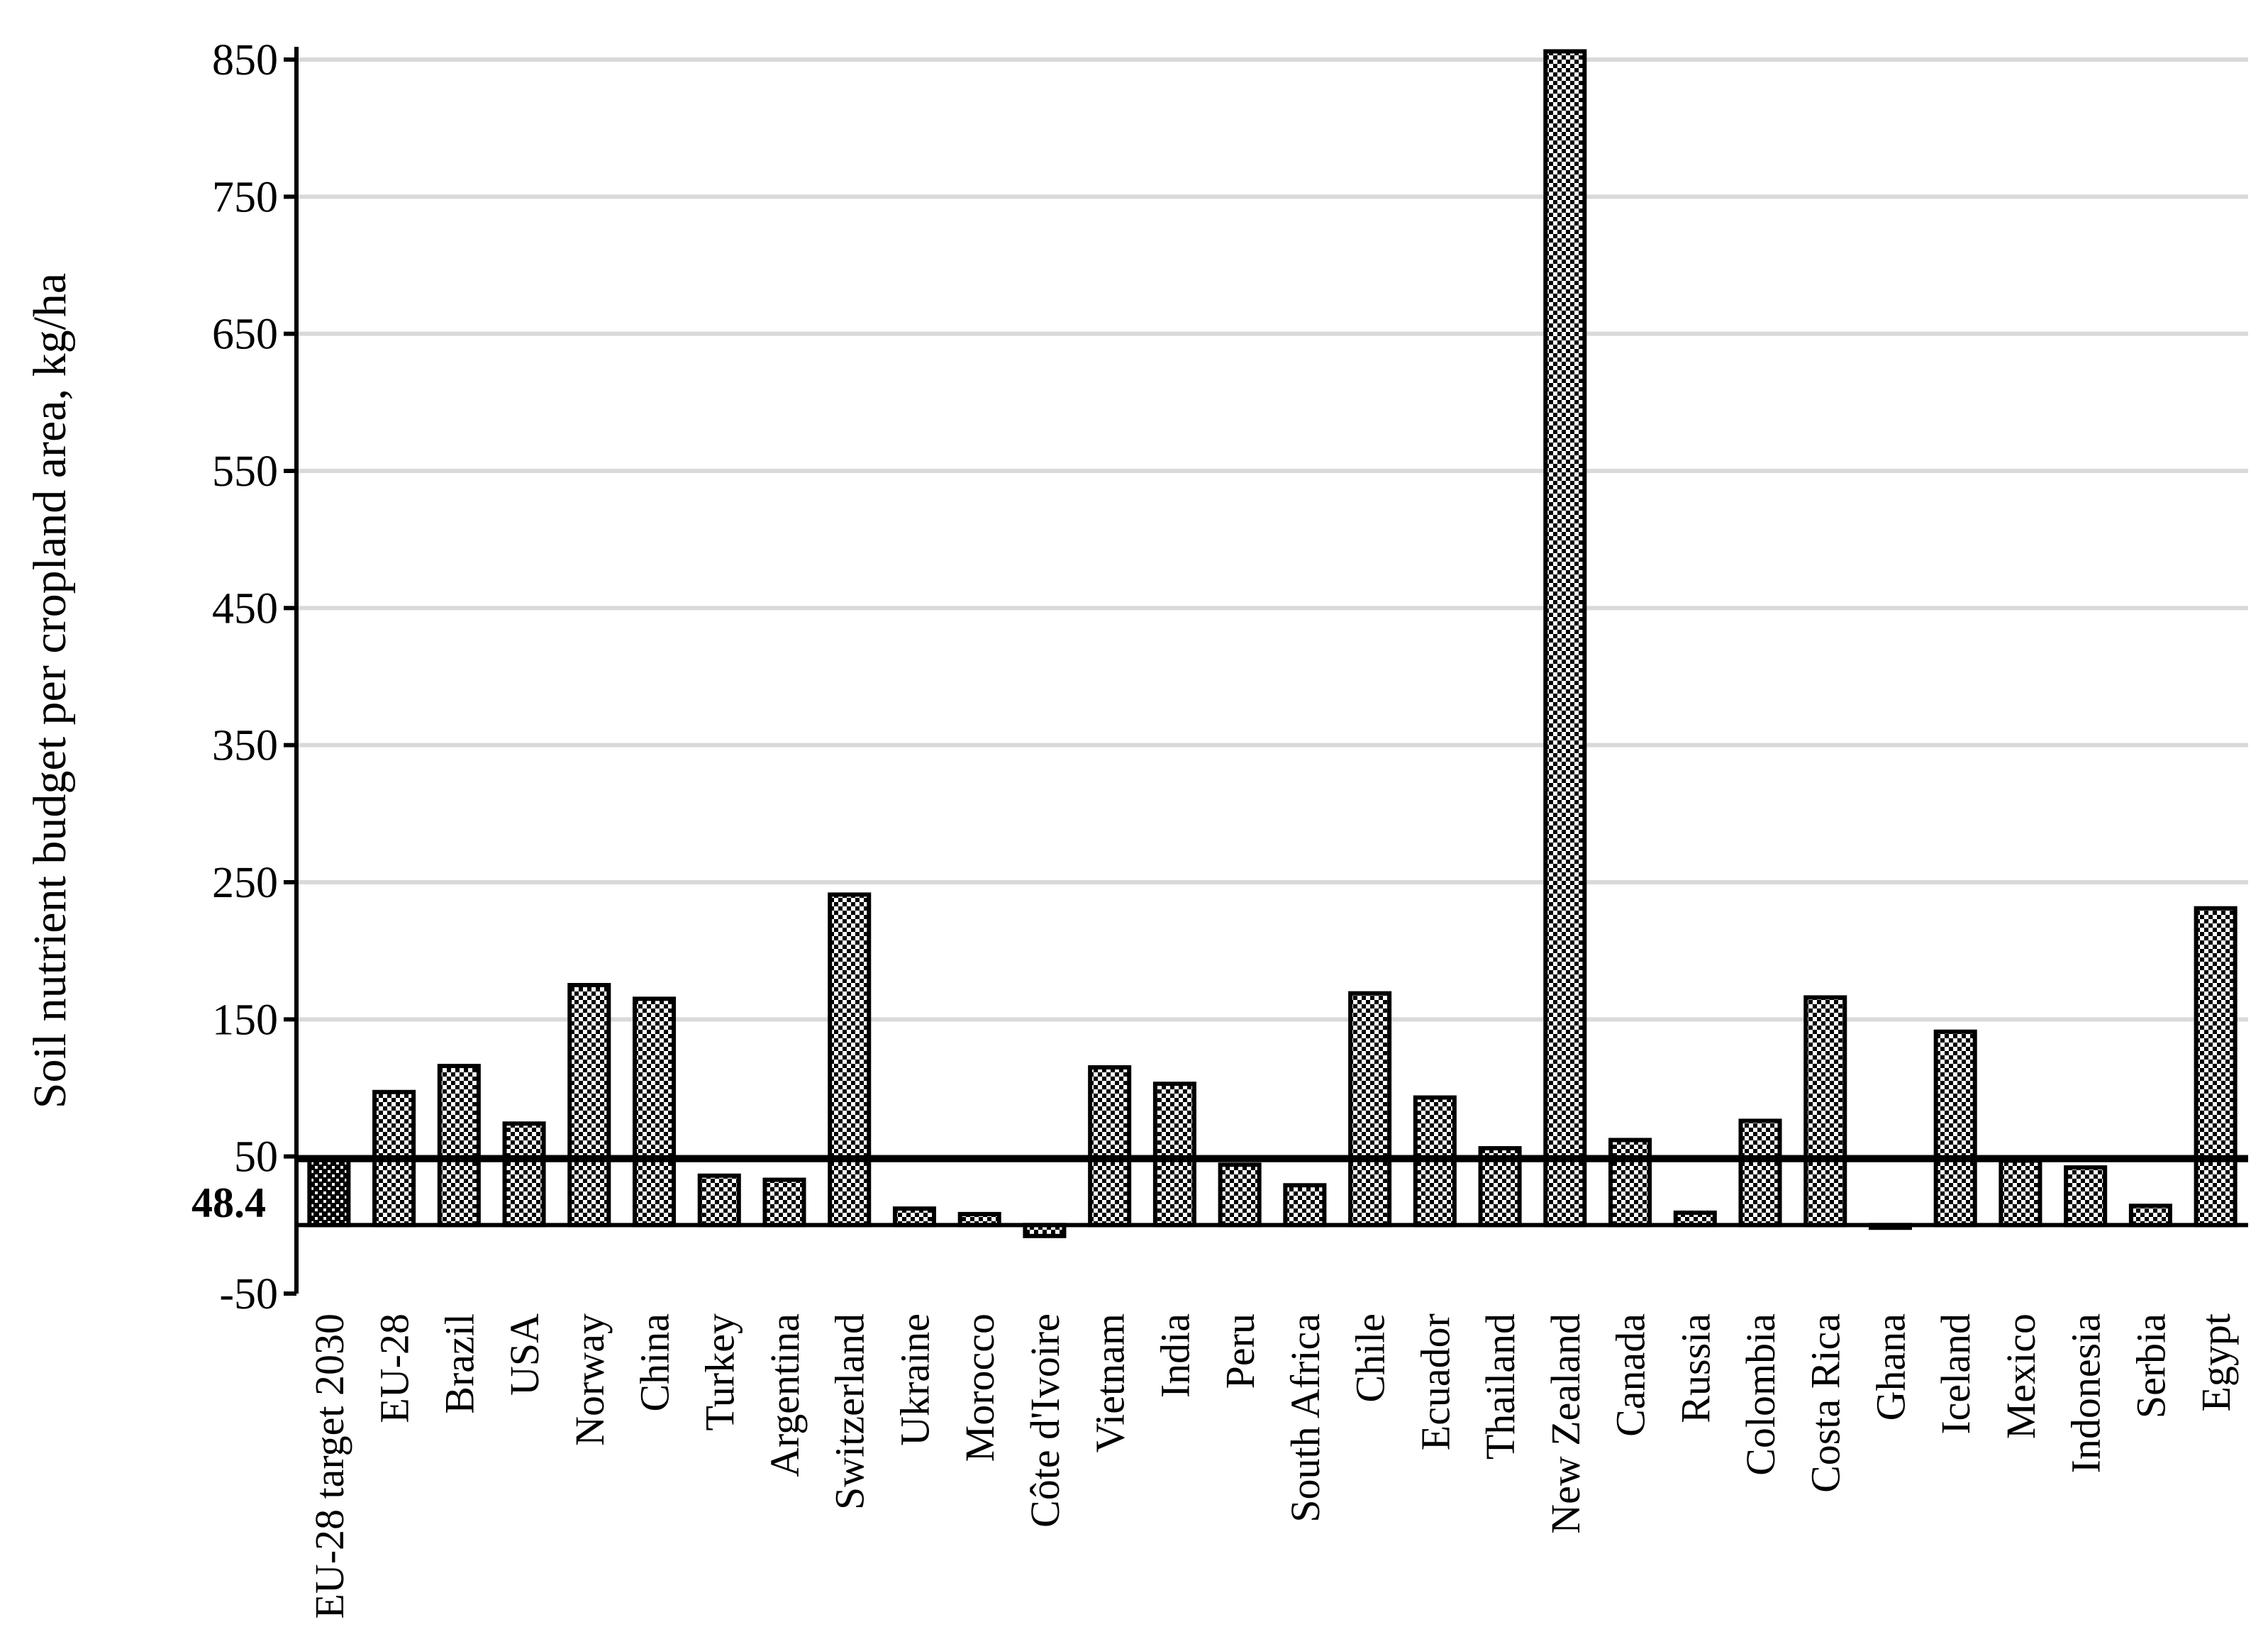 The image size is (2268, 1634). What do you see at coordinates (1631, 1375) in the screenshot?
I see `x-category-label: Canada` at bounding box center [1631, 1375].